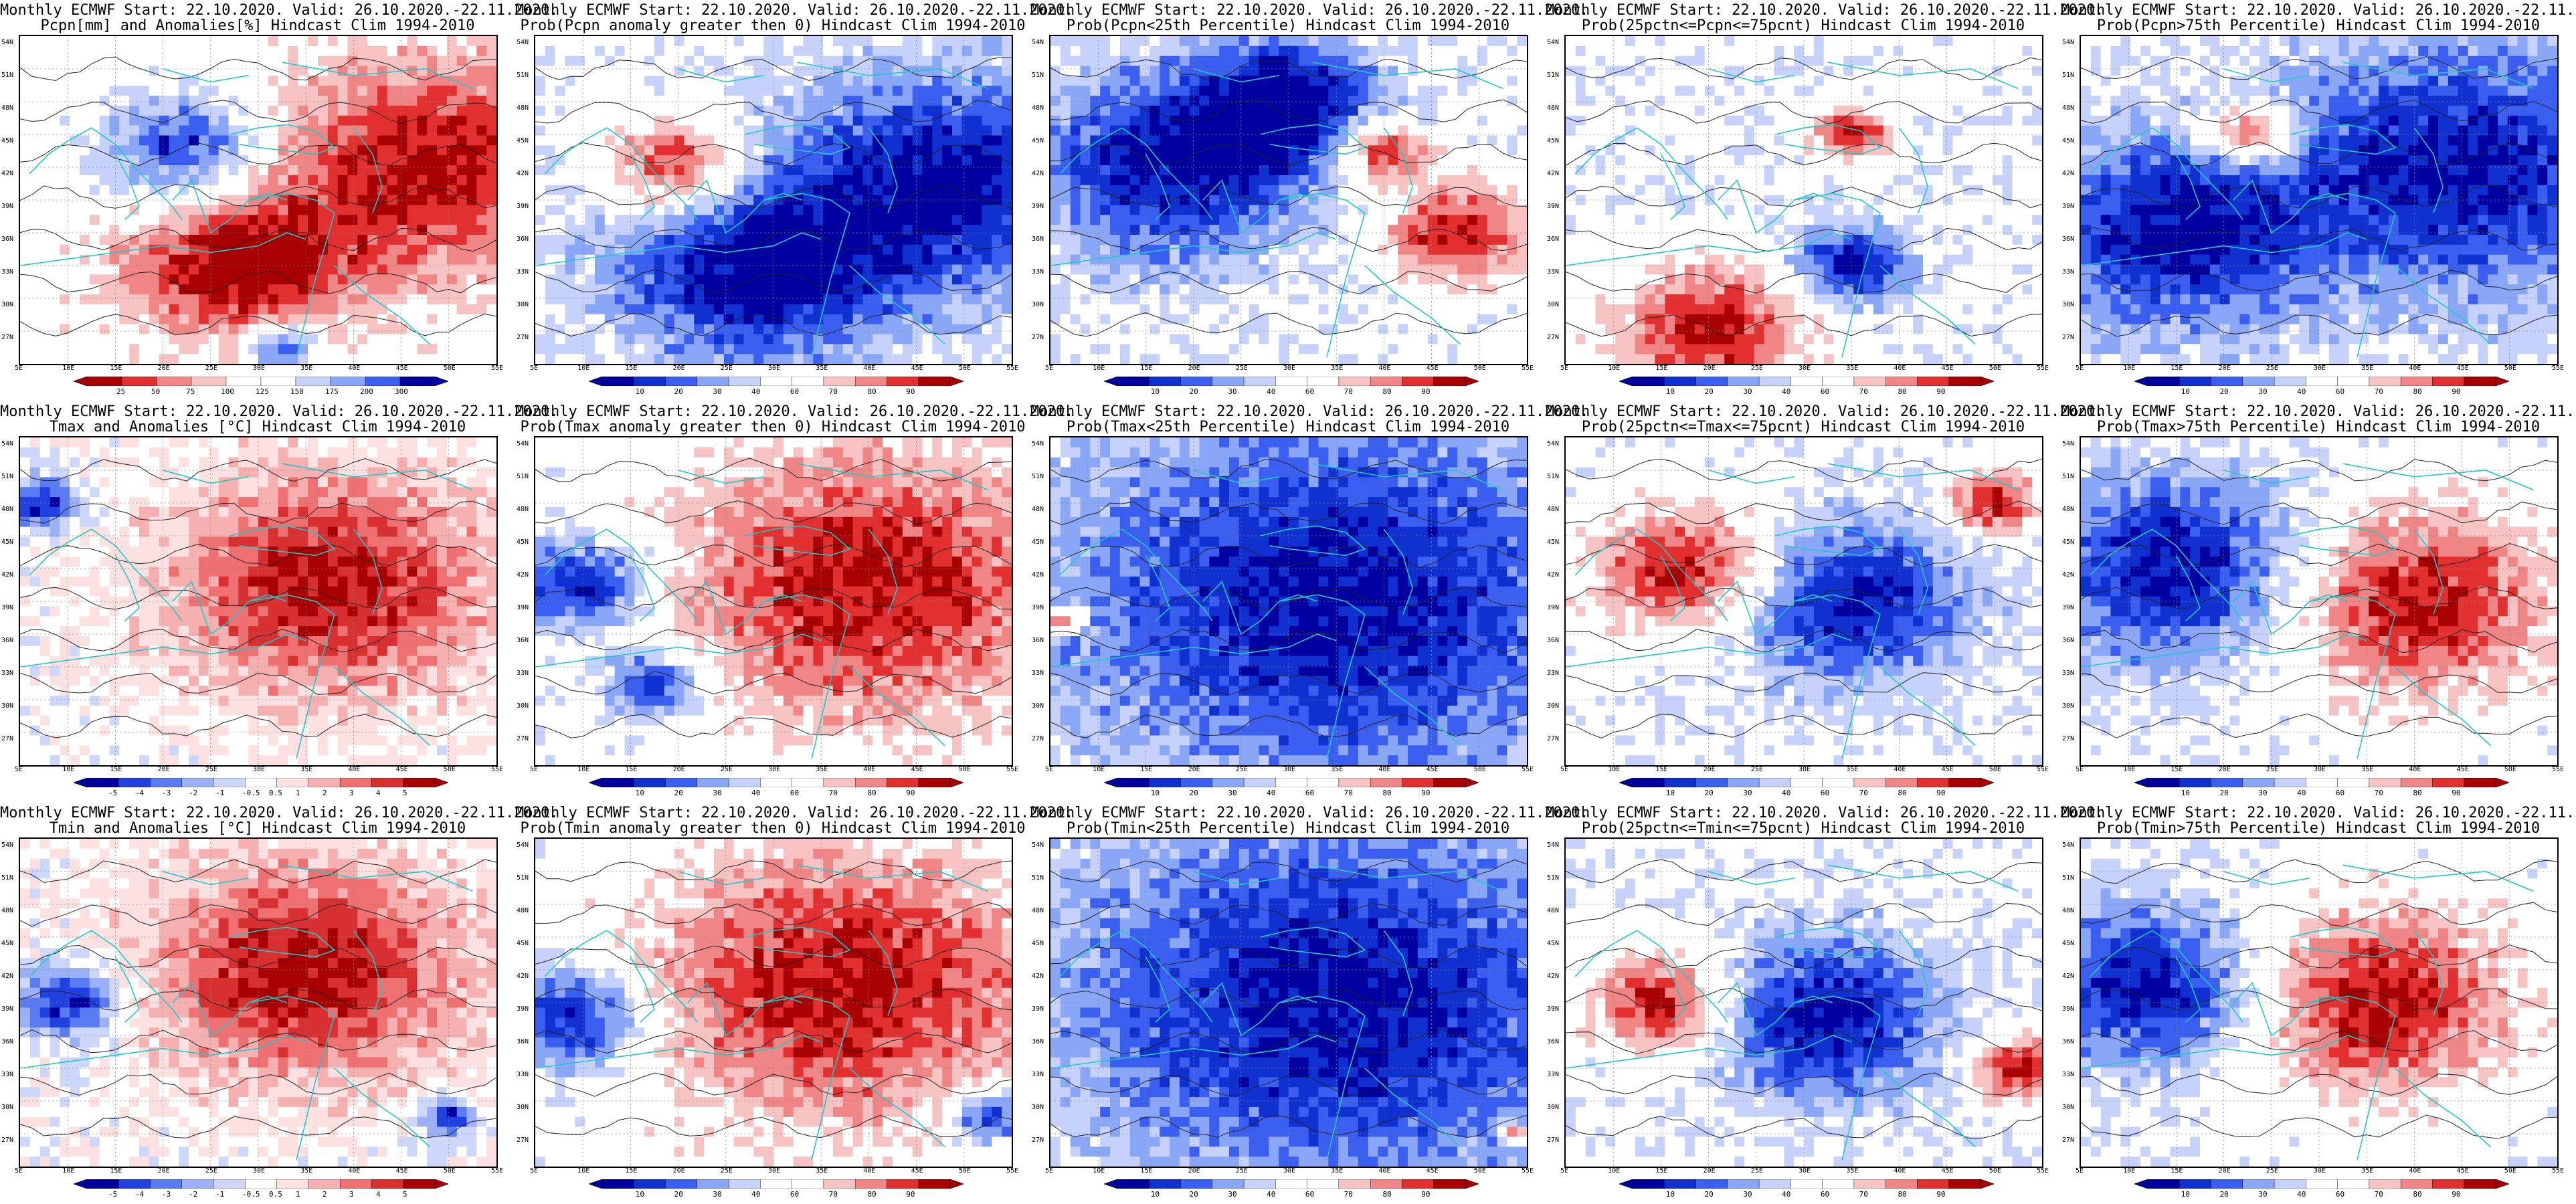 The height and width of the screenshot is (1204, 2576). What do you see at coordinates (2340, 391) in the screenshot?
I see `colorbar-tick-label: 60` at bounding box center [2340, 391].